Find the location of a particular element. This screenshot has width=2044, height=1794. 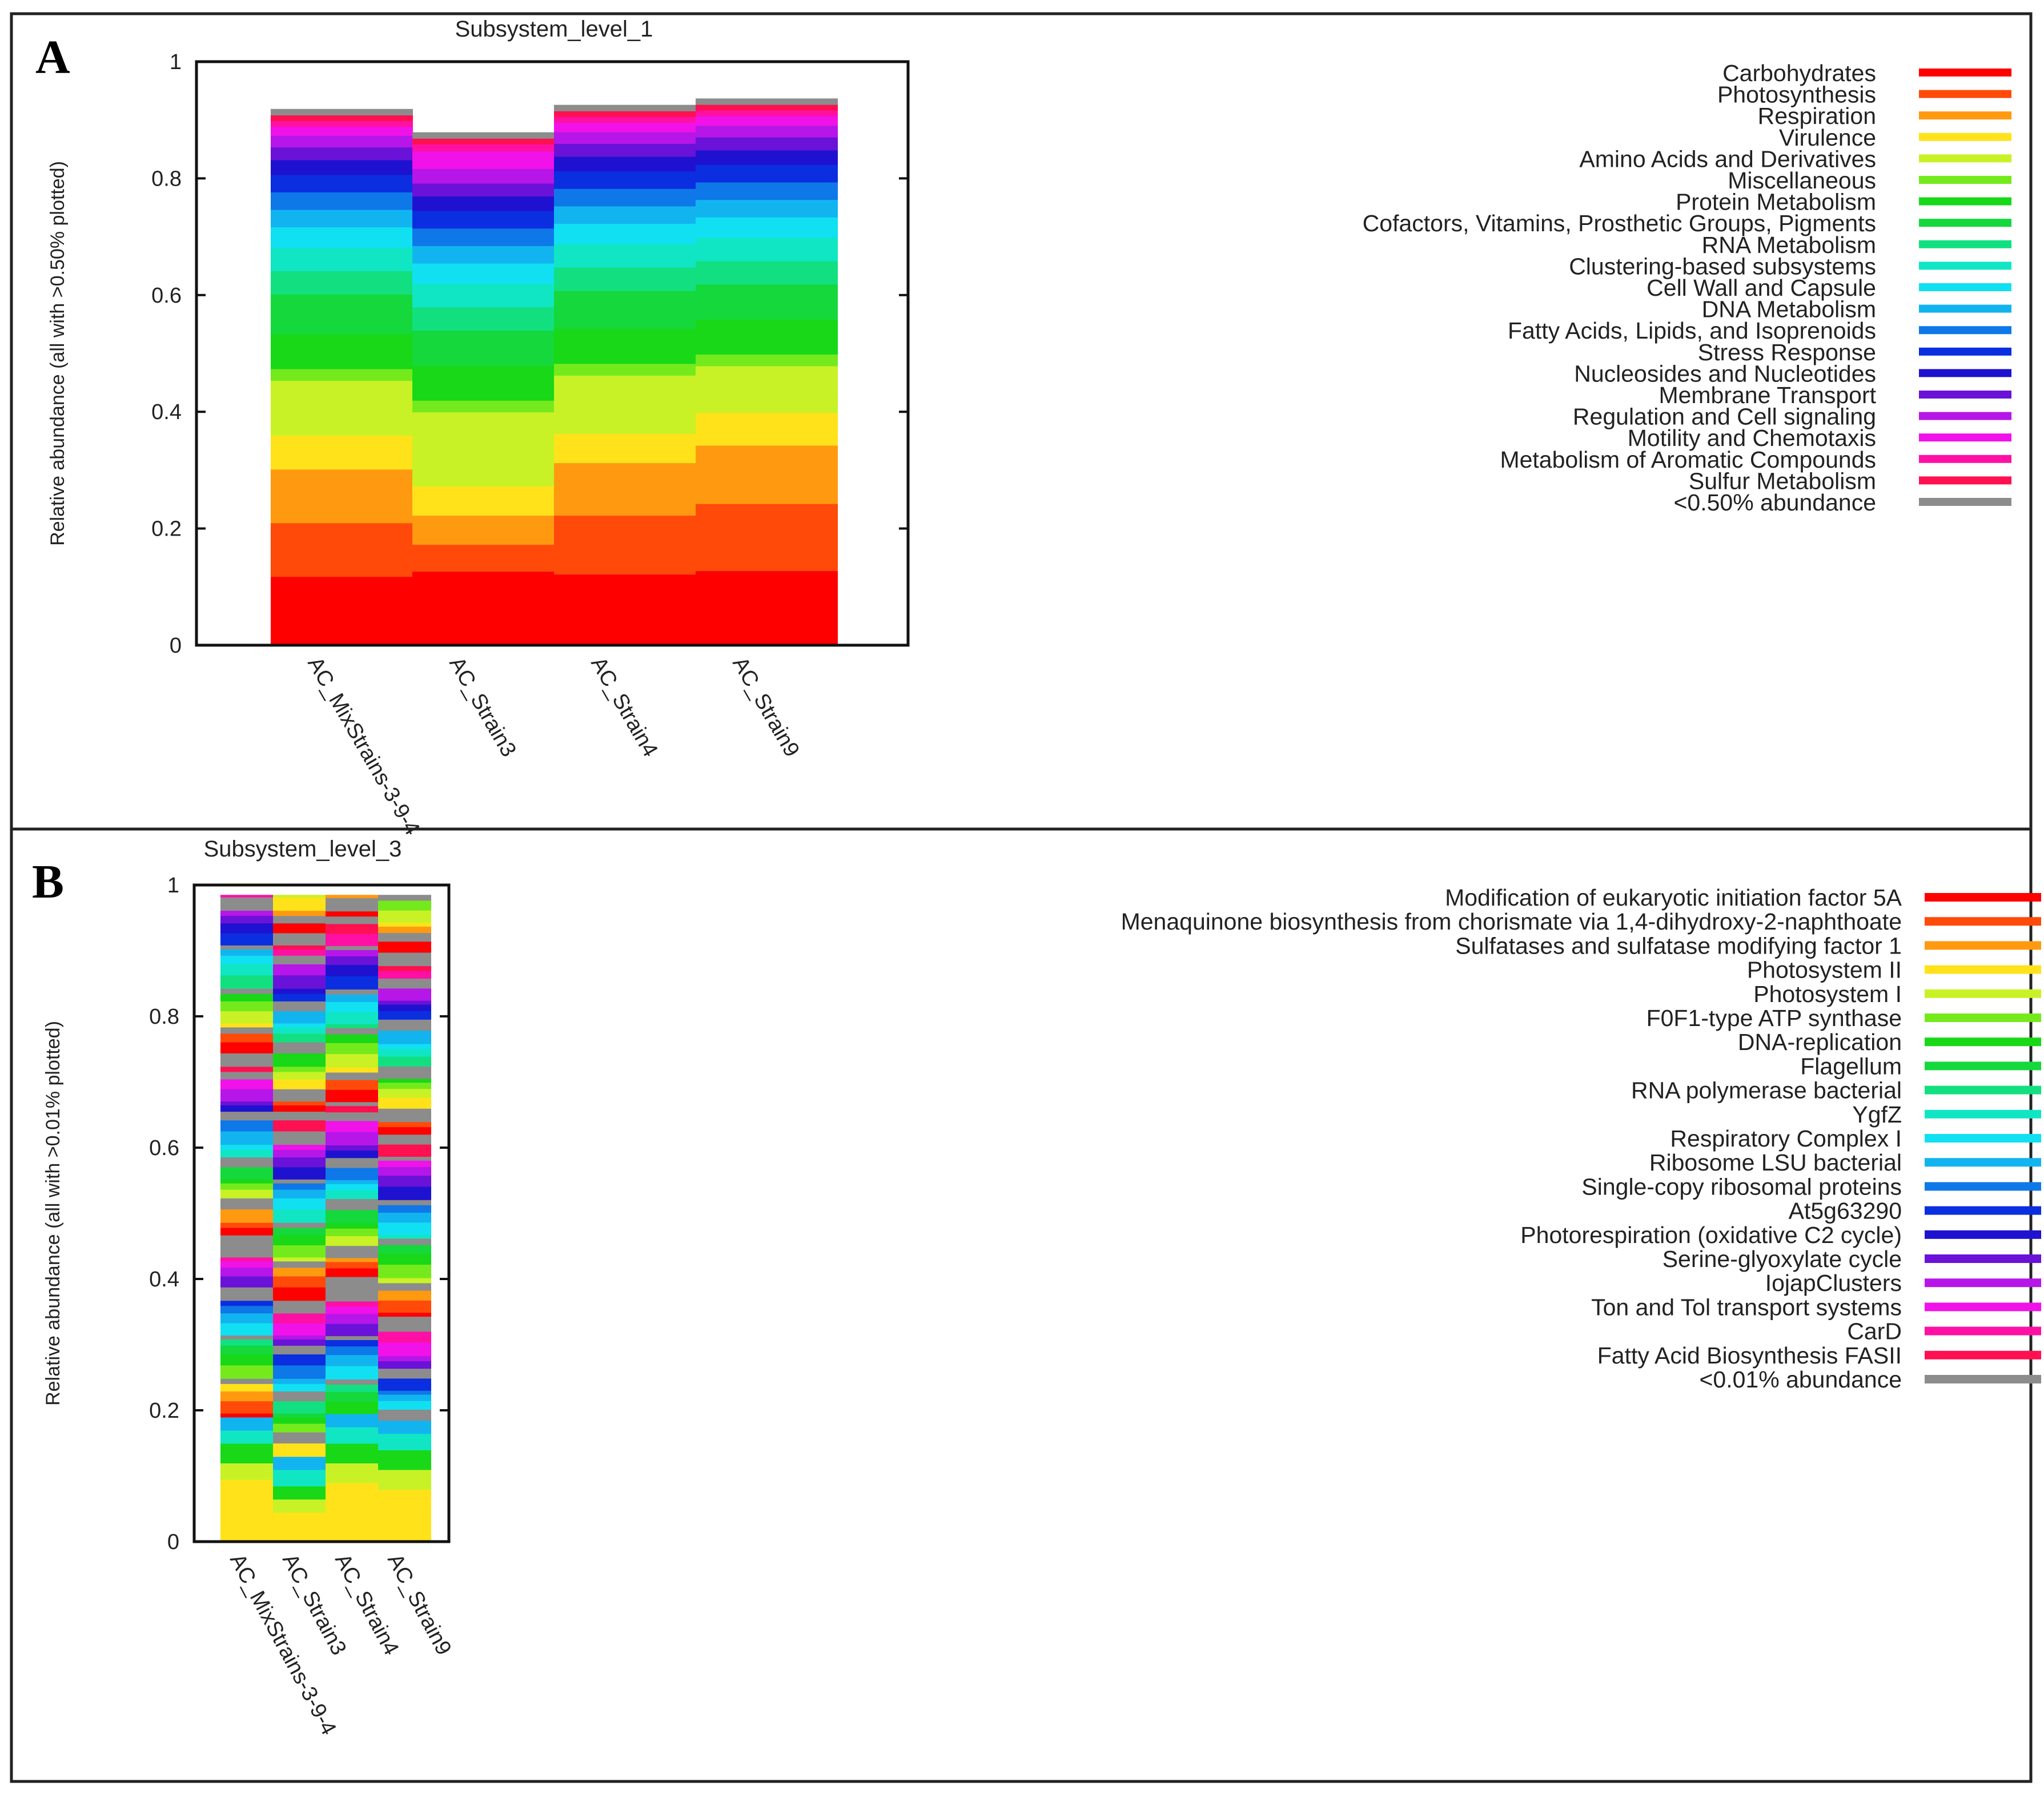

chart-a-ytick-label: 0.2 is located at coordinates (166, 529).